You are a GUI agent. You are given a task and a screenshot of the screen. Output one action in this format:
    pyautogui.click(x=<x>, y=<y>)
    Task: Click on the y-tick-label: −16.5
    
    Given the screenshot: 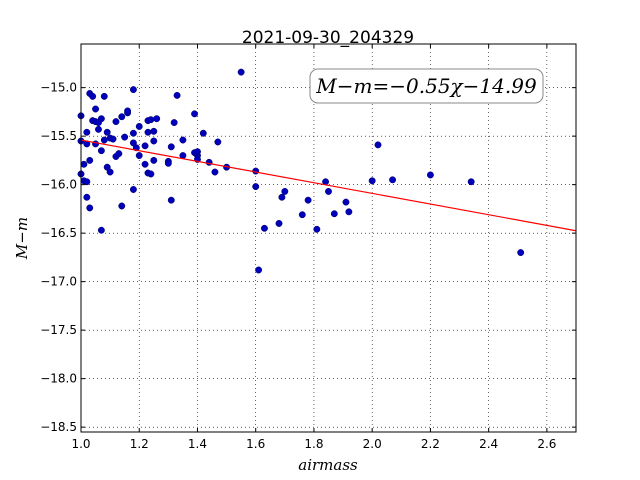 What is the action you would take?
    pyautogui.click(x=58, y=233)
    